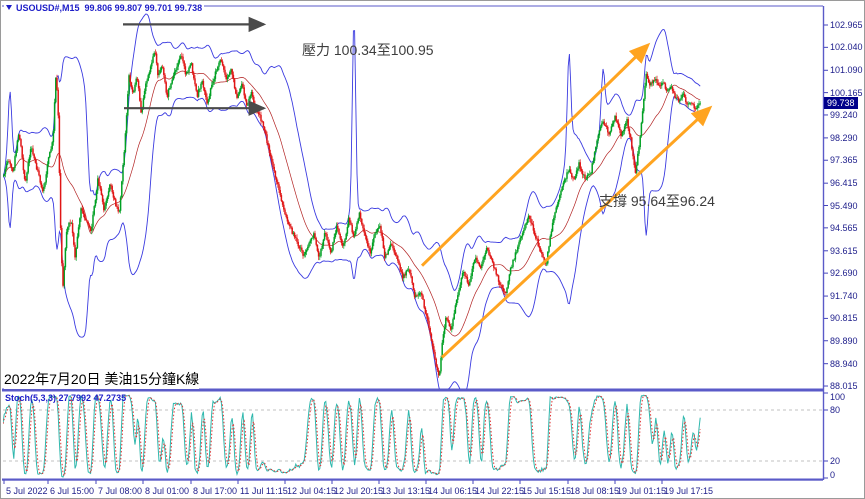 The width and height of the screenshot is (865, 499). What do you see at coordinates (312, 491) in the screenshot?
I see `time-axis-label: 12 Jul 04:15` at bounding box center [312, 491].